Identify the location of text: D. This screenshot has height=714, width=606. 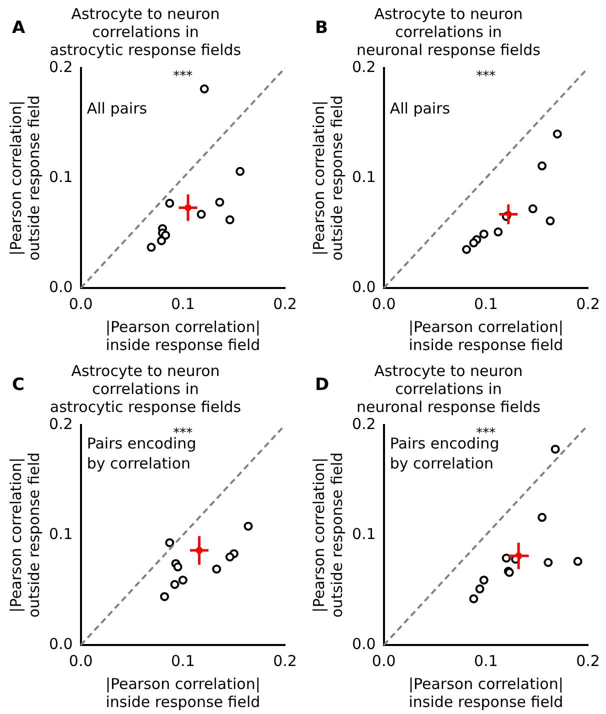
(322, 384).